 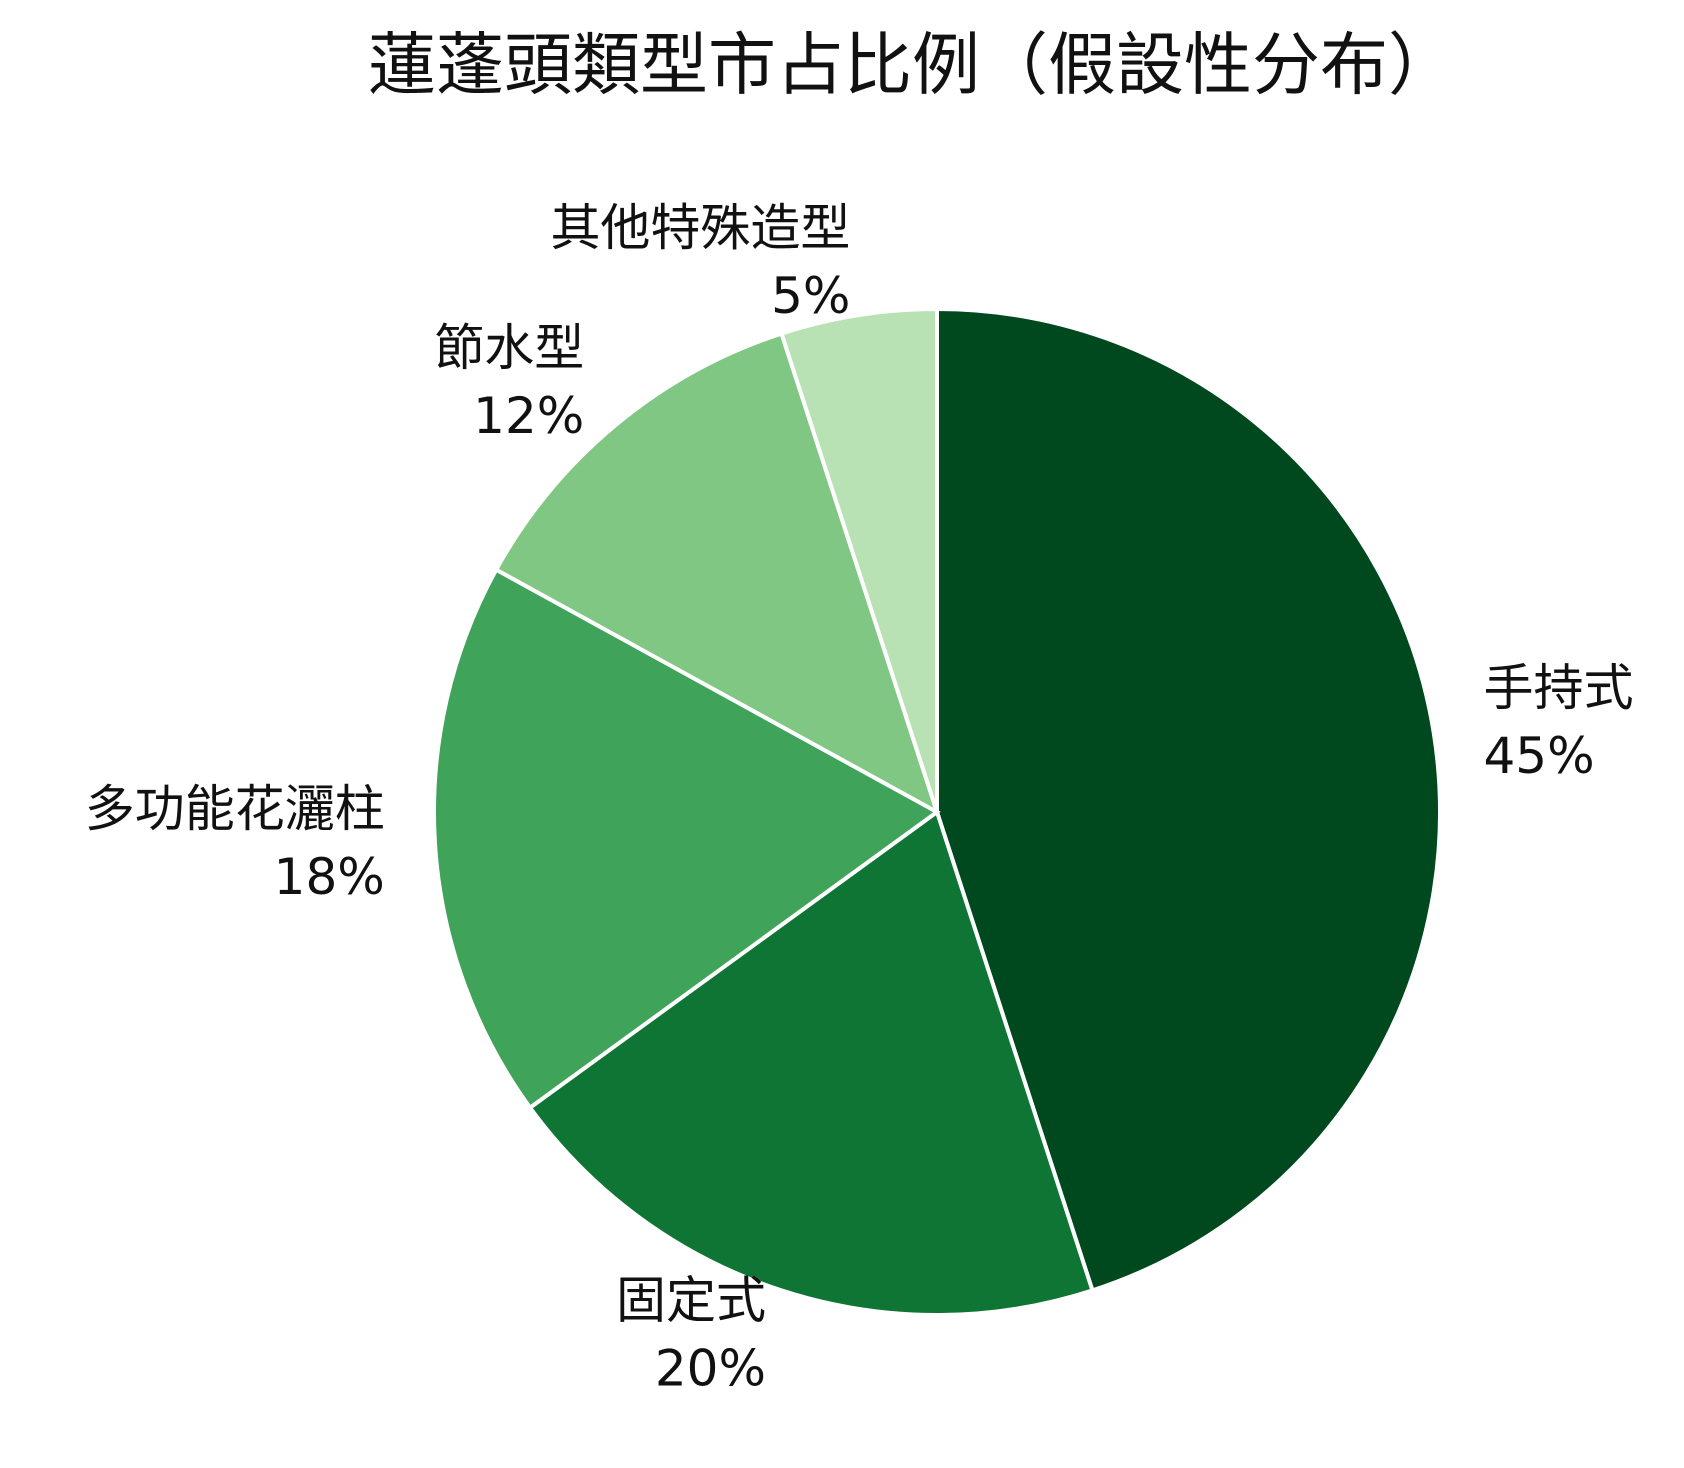 What do you see at coordinates (509, 348) in the screenshot?
I see `slice-label: 節水型` at bounding box center [509, 348].